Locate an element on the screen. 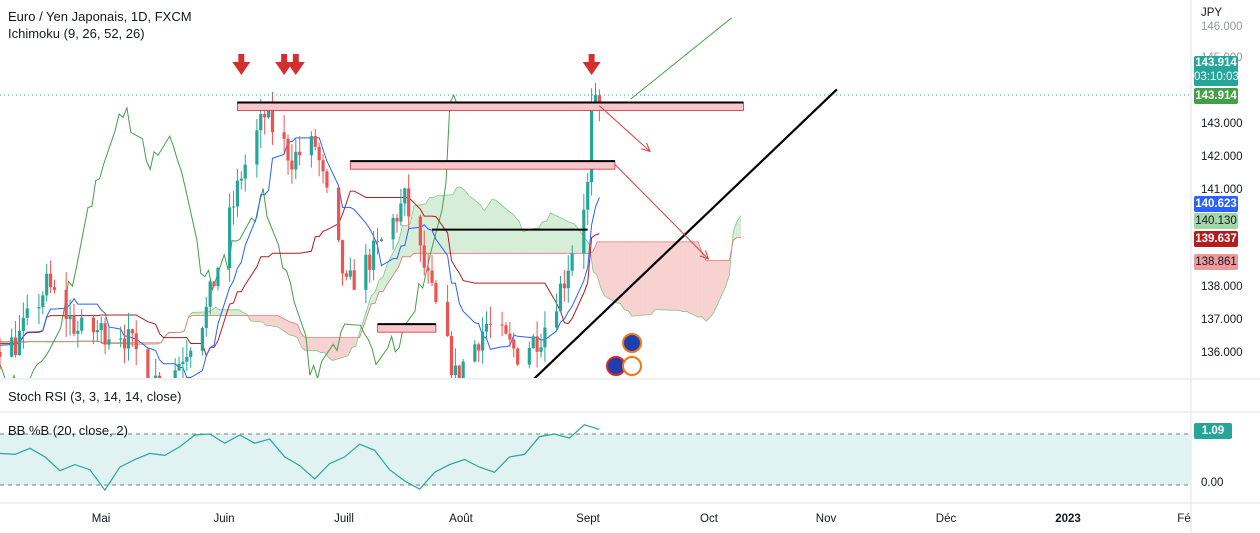  bb-band-fill is located at coordinates (595, 459).